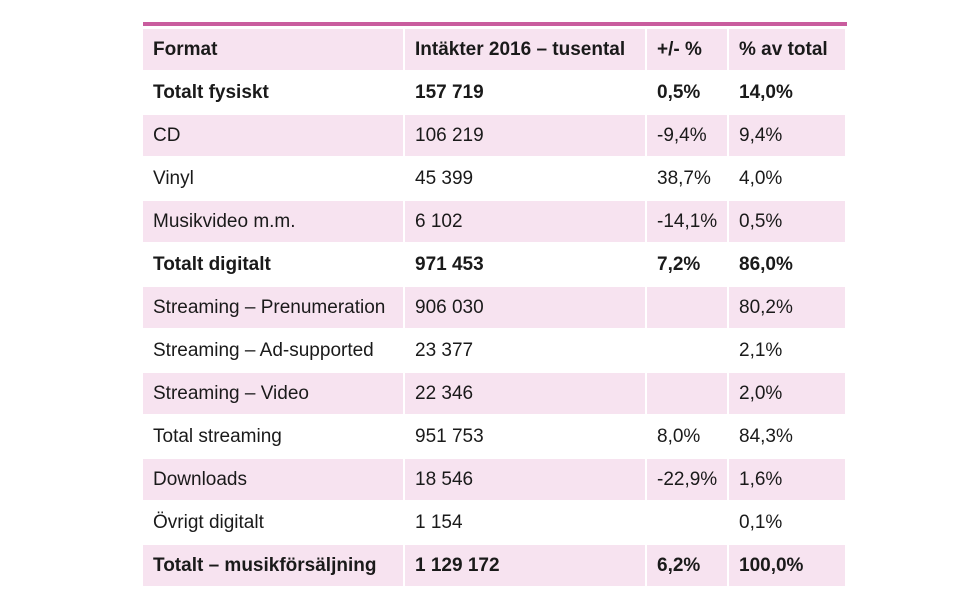 The image size is (980, 608). I want to click on table-row: Streaming – Ad-supported 23 377 2,1%, so click(494, 351).